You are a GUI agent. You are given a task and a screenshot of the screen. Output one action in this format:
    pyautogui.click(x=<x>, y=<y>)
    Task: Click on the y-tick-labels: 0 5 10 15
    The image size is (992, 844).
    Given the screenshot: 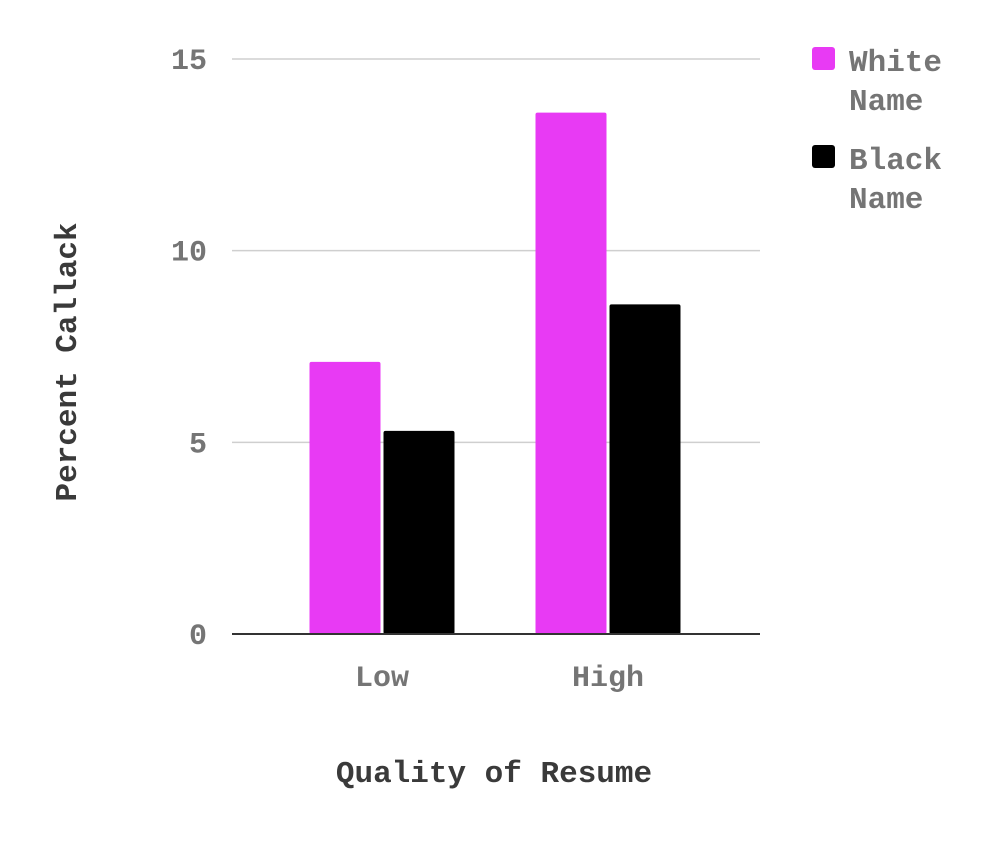 What is the action you would take?
    pyautogui.click(x=189, y=349)
    